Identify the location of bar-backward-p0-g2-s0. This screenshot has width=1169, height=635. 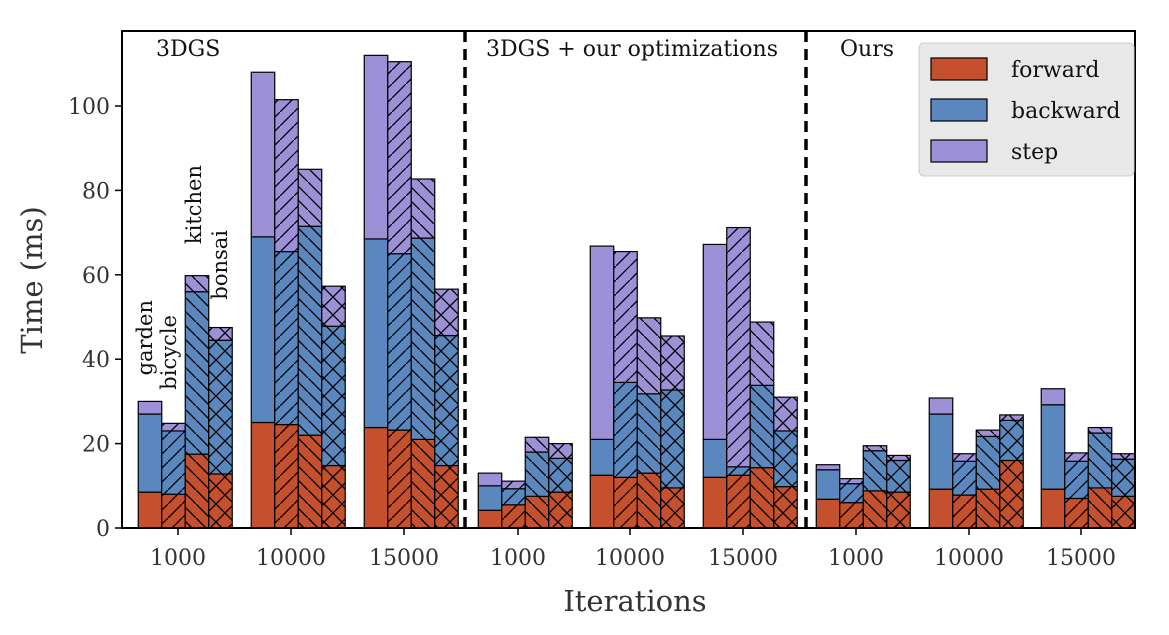
(376, 333).